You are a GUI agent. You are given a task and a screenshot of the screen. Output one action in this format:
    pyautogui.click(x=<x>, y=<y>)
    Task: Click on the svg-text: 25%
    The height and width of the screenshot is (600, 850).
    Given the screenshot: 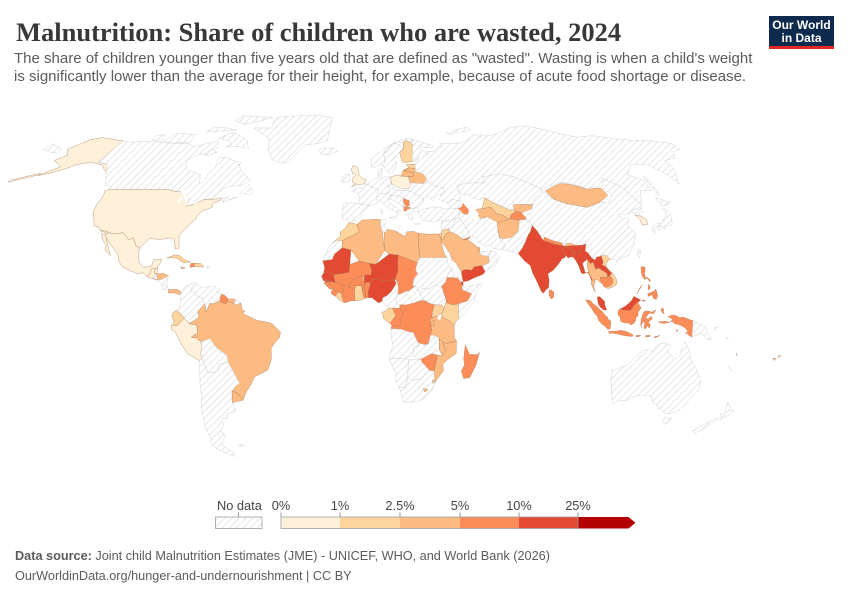 What is the action you would take?
    pyautogui.click(x=578, y=505)
    